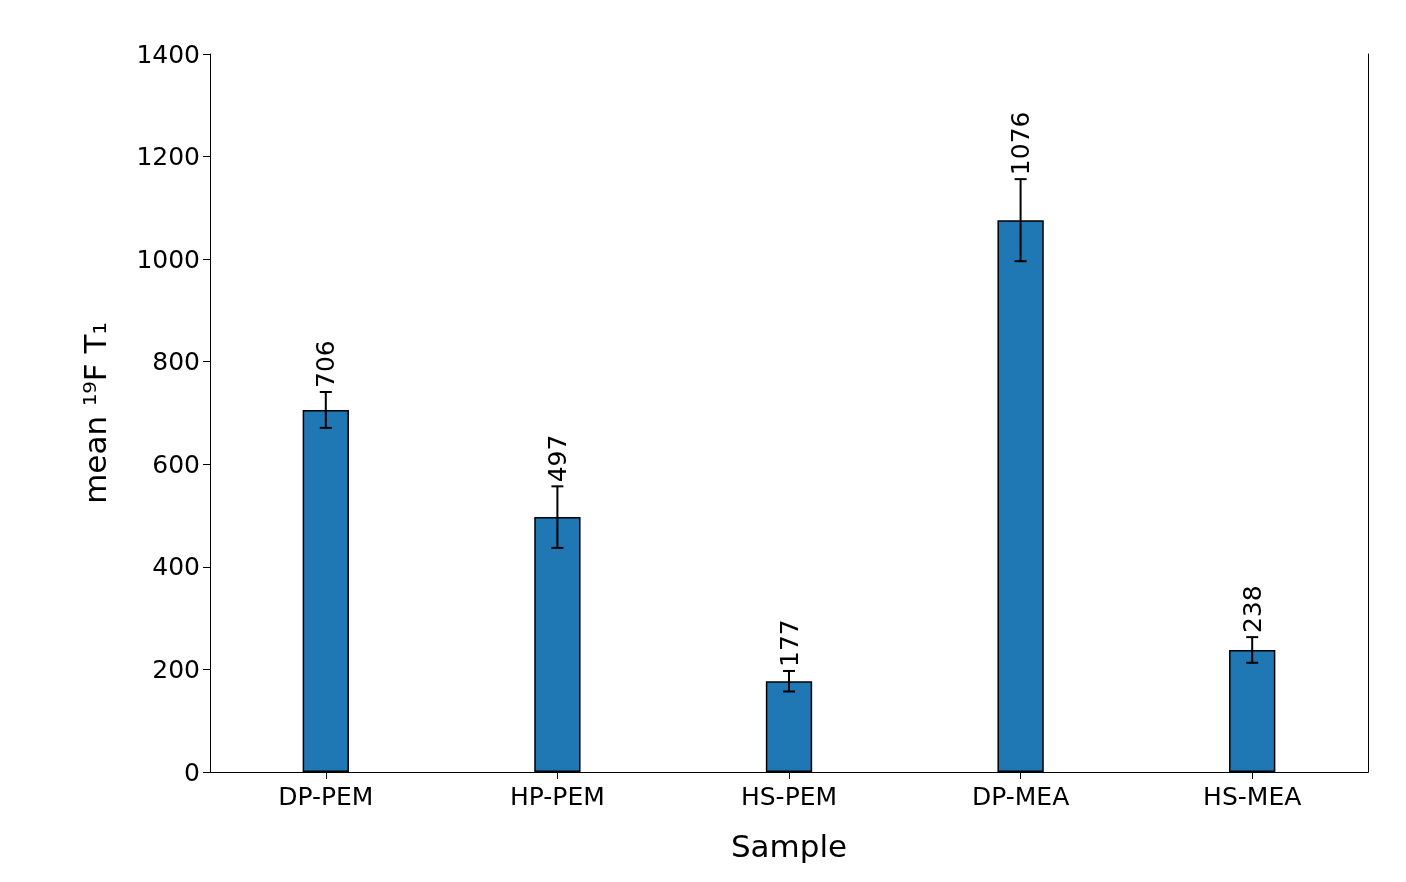  I want to click on x-tick-label: HS-MEA, so click(1252, 796).